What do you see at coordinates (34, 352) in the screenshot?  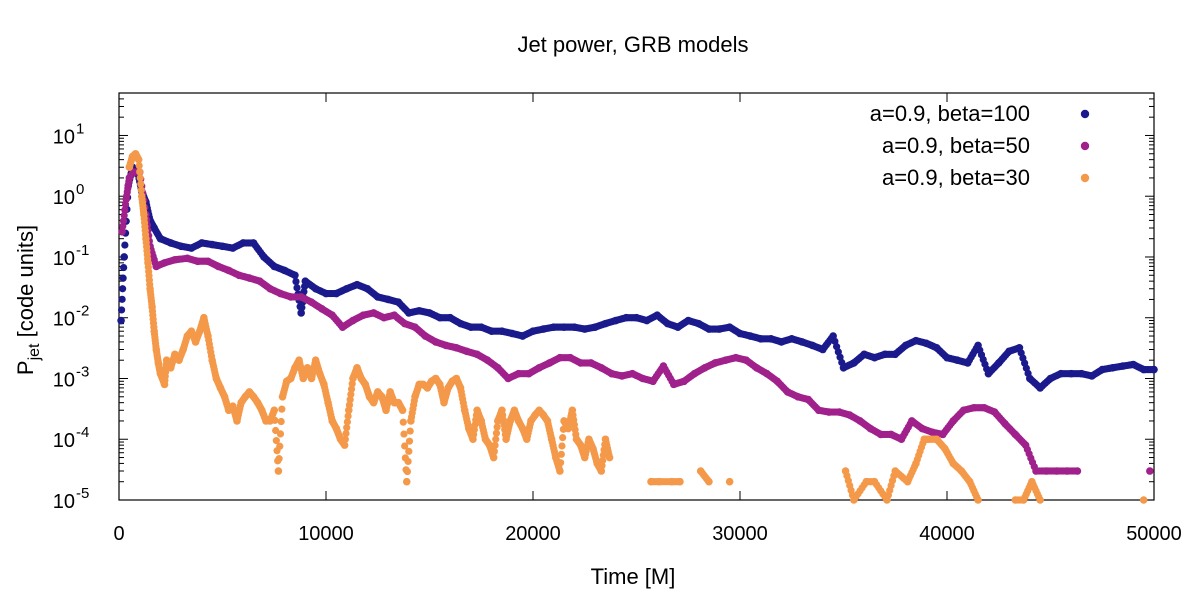 I see `y-axis-label-subscript: jet` at bounding box center [34, 352].